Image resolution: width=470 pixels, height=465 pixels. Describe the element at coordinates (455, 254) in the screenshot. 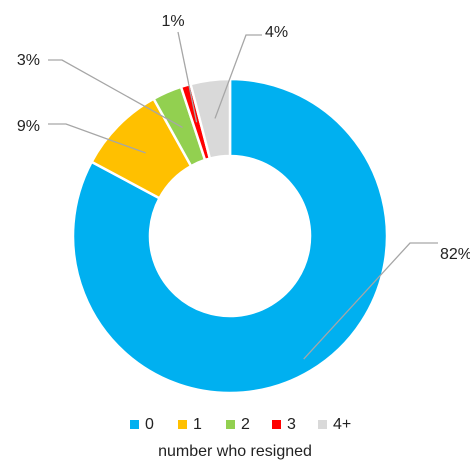

I see `data-label: 82%` at that location.